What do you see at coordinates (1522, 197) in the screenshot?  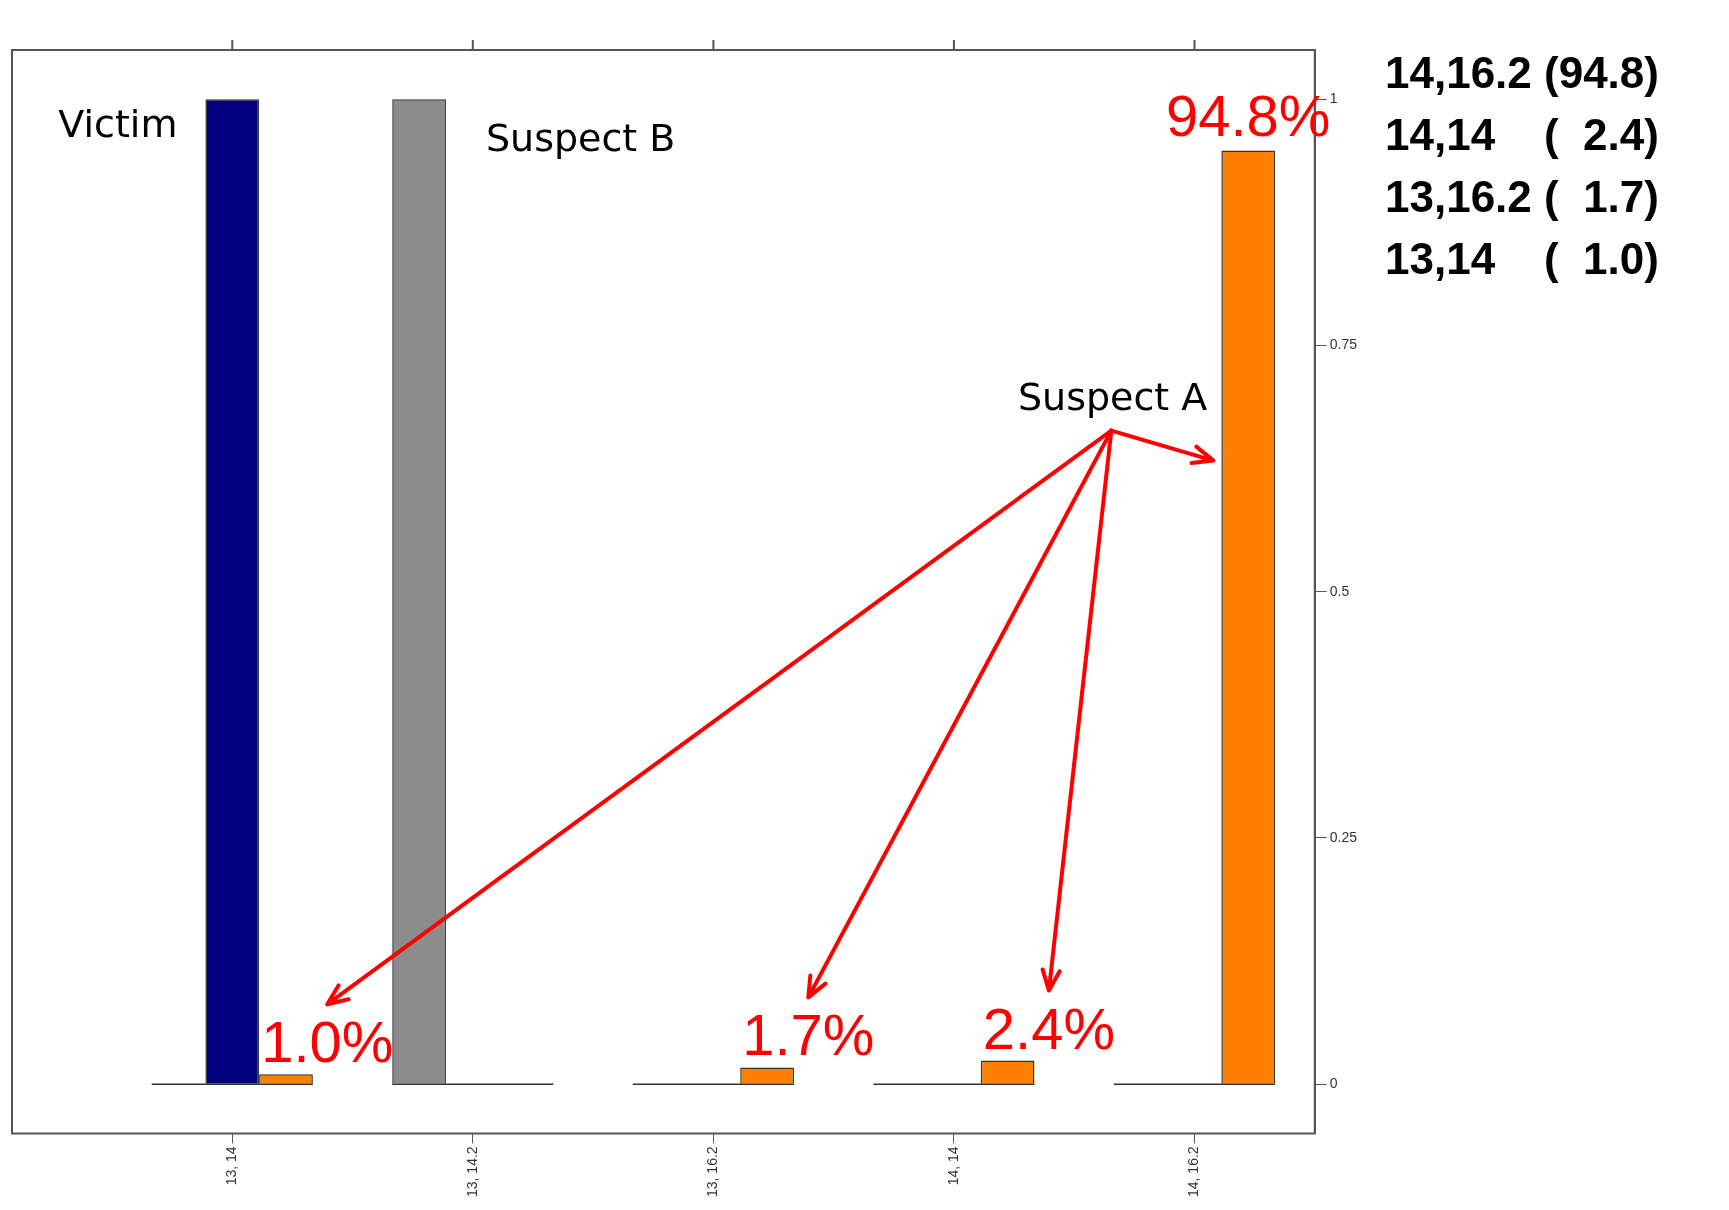 I see `text: 13,16.2 ( 1.7)` at bounding box center [1522, 197].